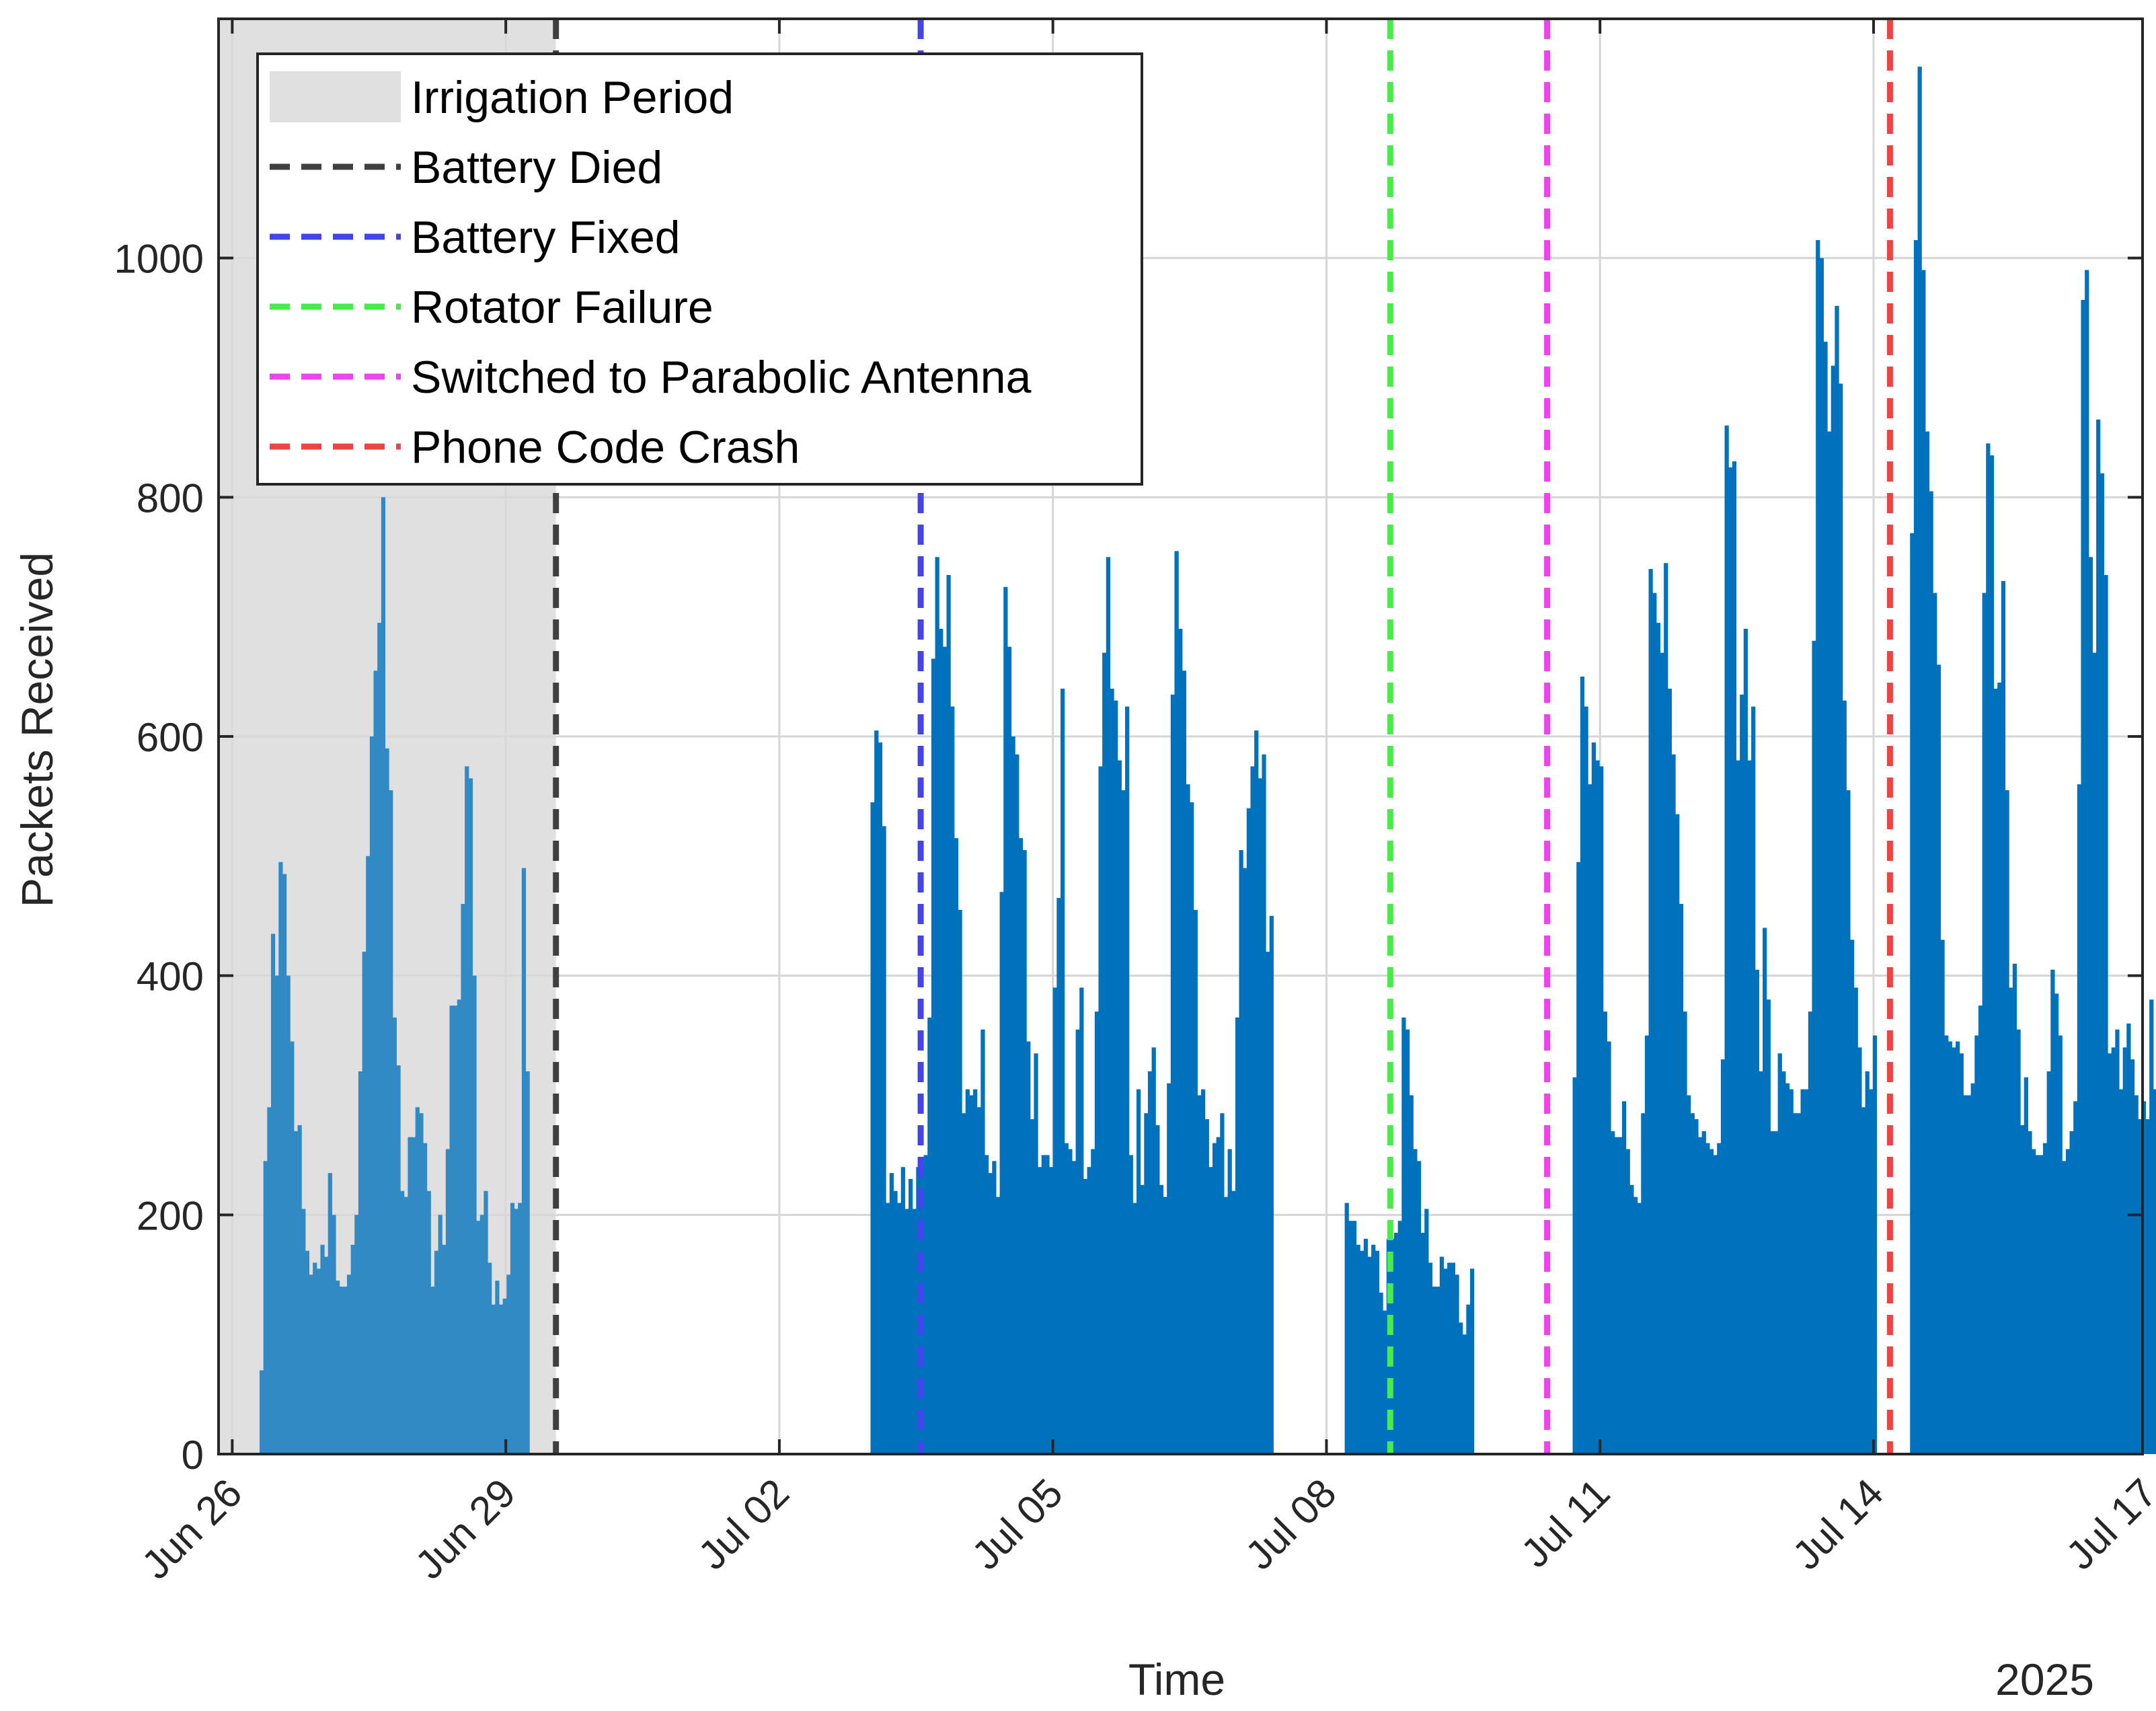 The height and width of the screenshot is (1711, 2156). I want to click on y-tick-label-5: 1000, so click(159, 259).